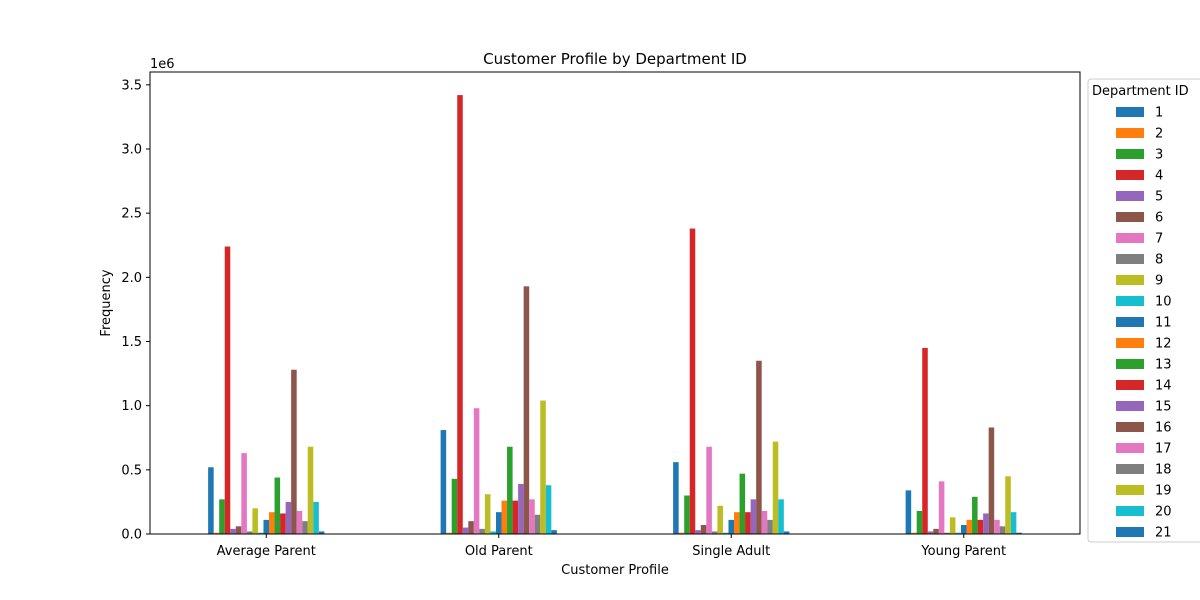 The image size is (1200, 600). What do you see at coordinates (272, 523) in the screenshot?
I see `bar-dept-12-average-parent` at bounding box center [272, 523].